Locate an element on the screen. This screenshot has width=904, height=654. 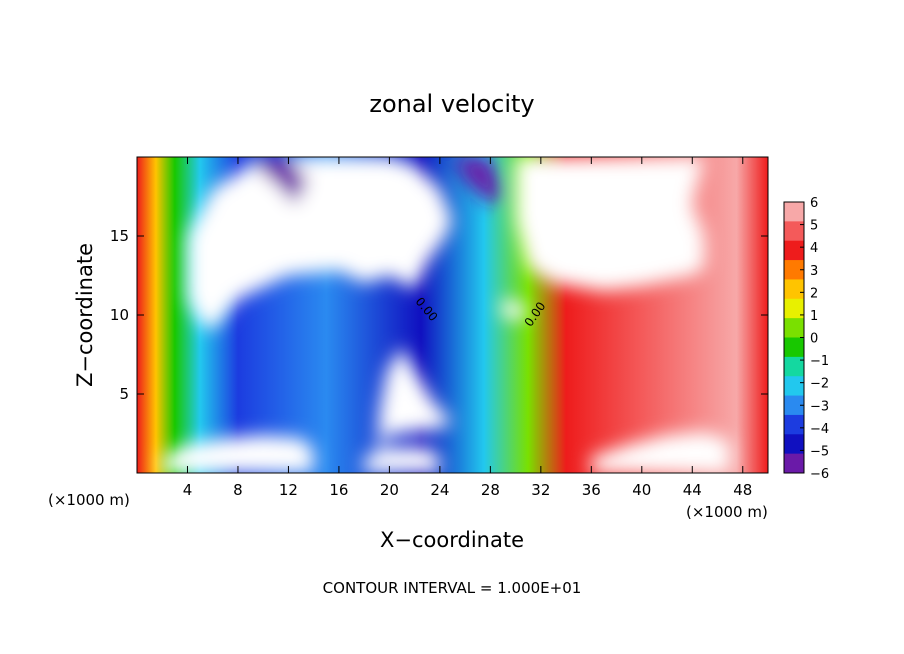
colorbar-label-9: −2 is located at coordinates (819, 384).